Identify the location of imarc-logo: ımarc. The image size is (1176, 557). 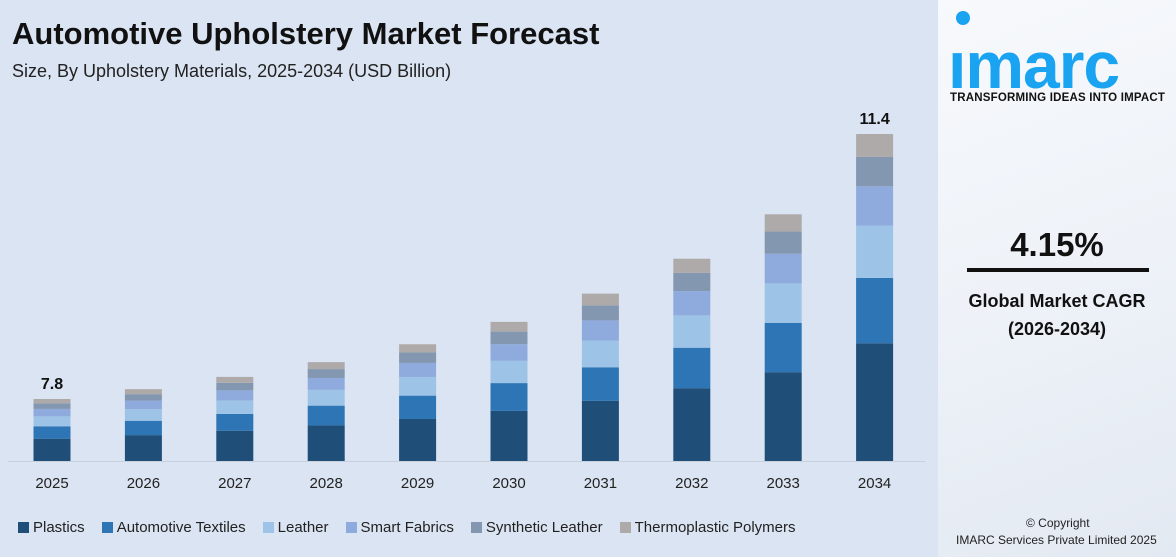
(1034, 52).